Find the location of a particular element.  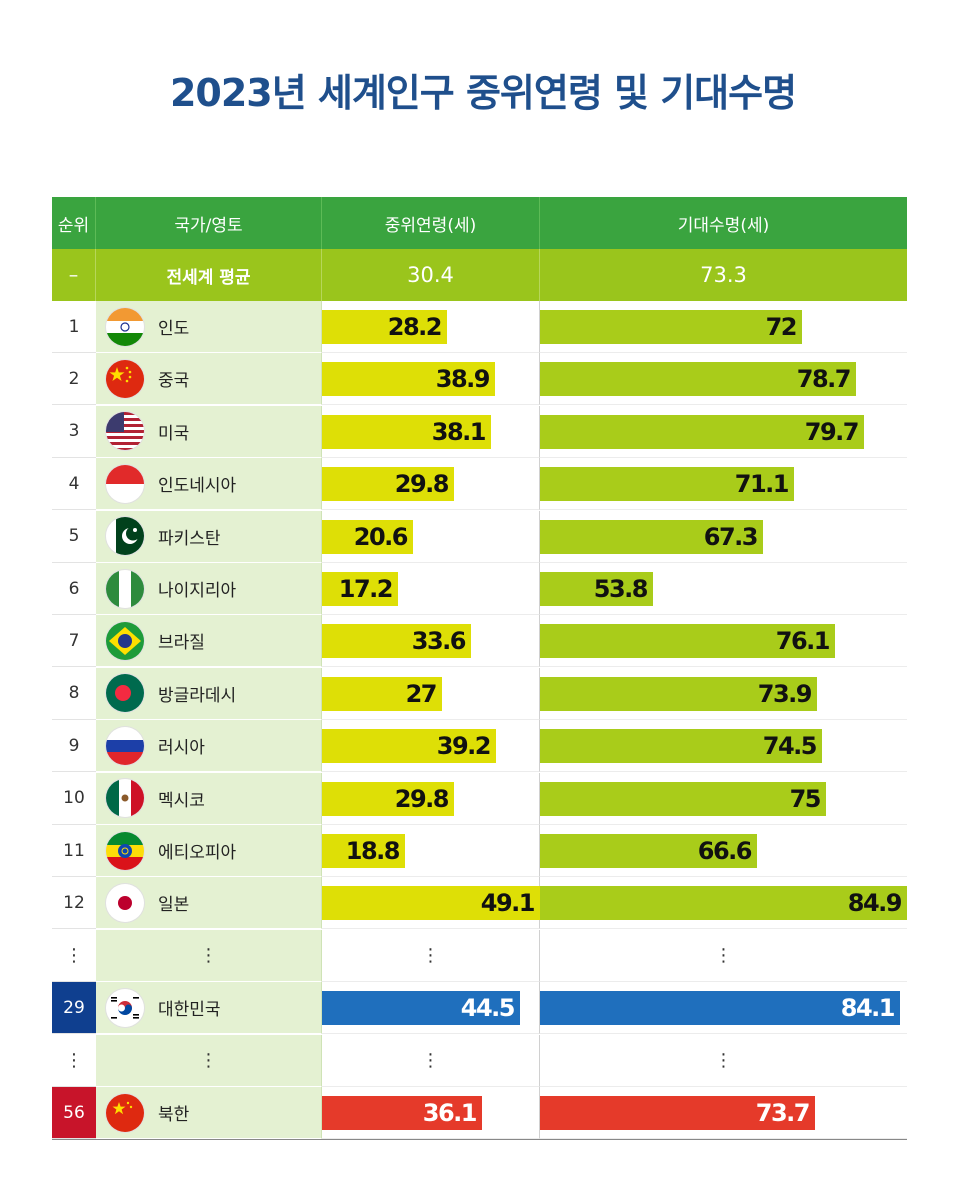

country-cell: 나이지리아 is located at coordinates (209, 589).